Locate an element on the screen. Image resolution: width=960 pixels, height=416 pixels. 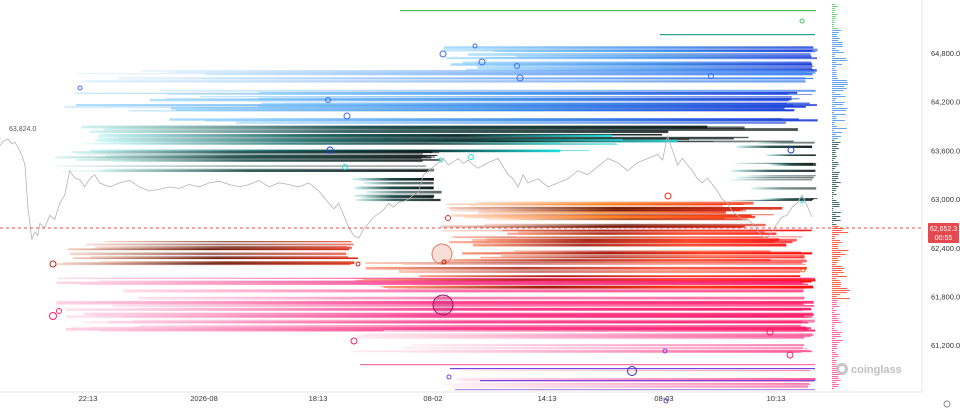
y-tick-label: 64,200.0 is located at coordinates (945, 102).